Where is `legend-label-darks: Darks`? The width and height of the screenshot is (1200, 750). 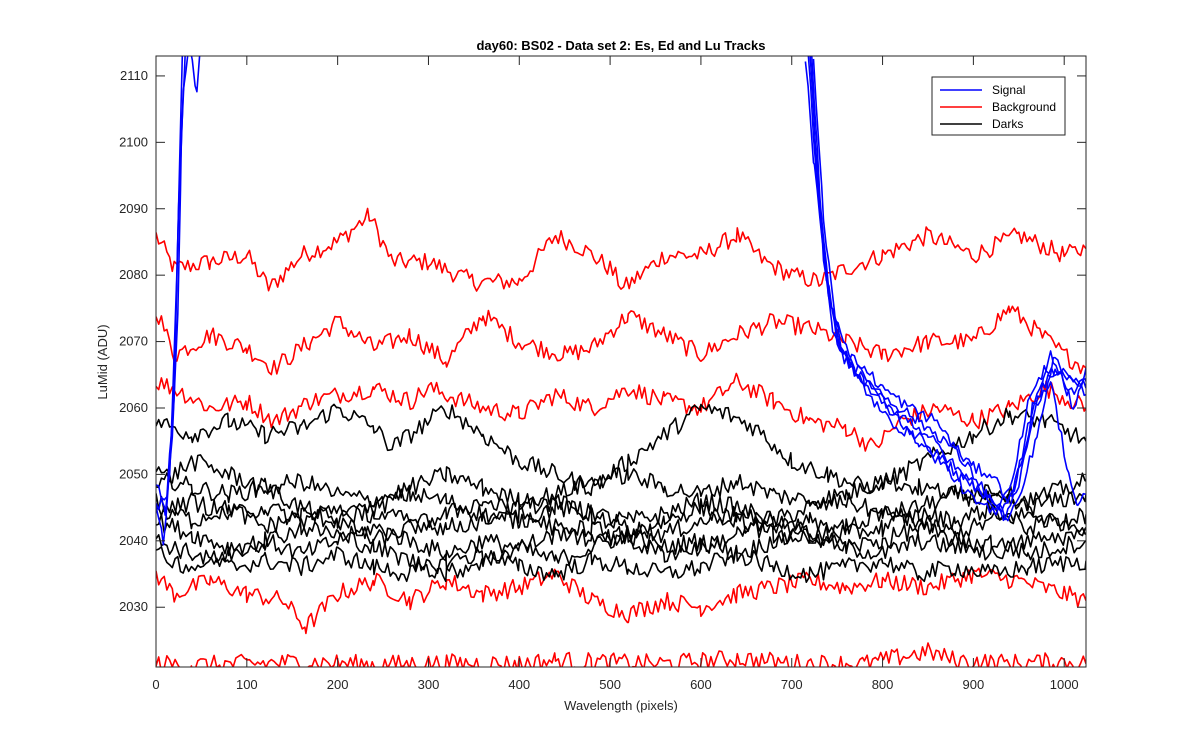 legend-label-darks: Darks is located at coordinates (1007, 124).